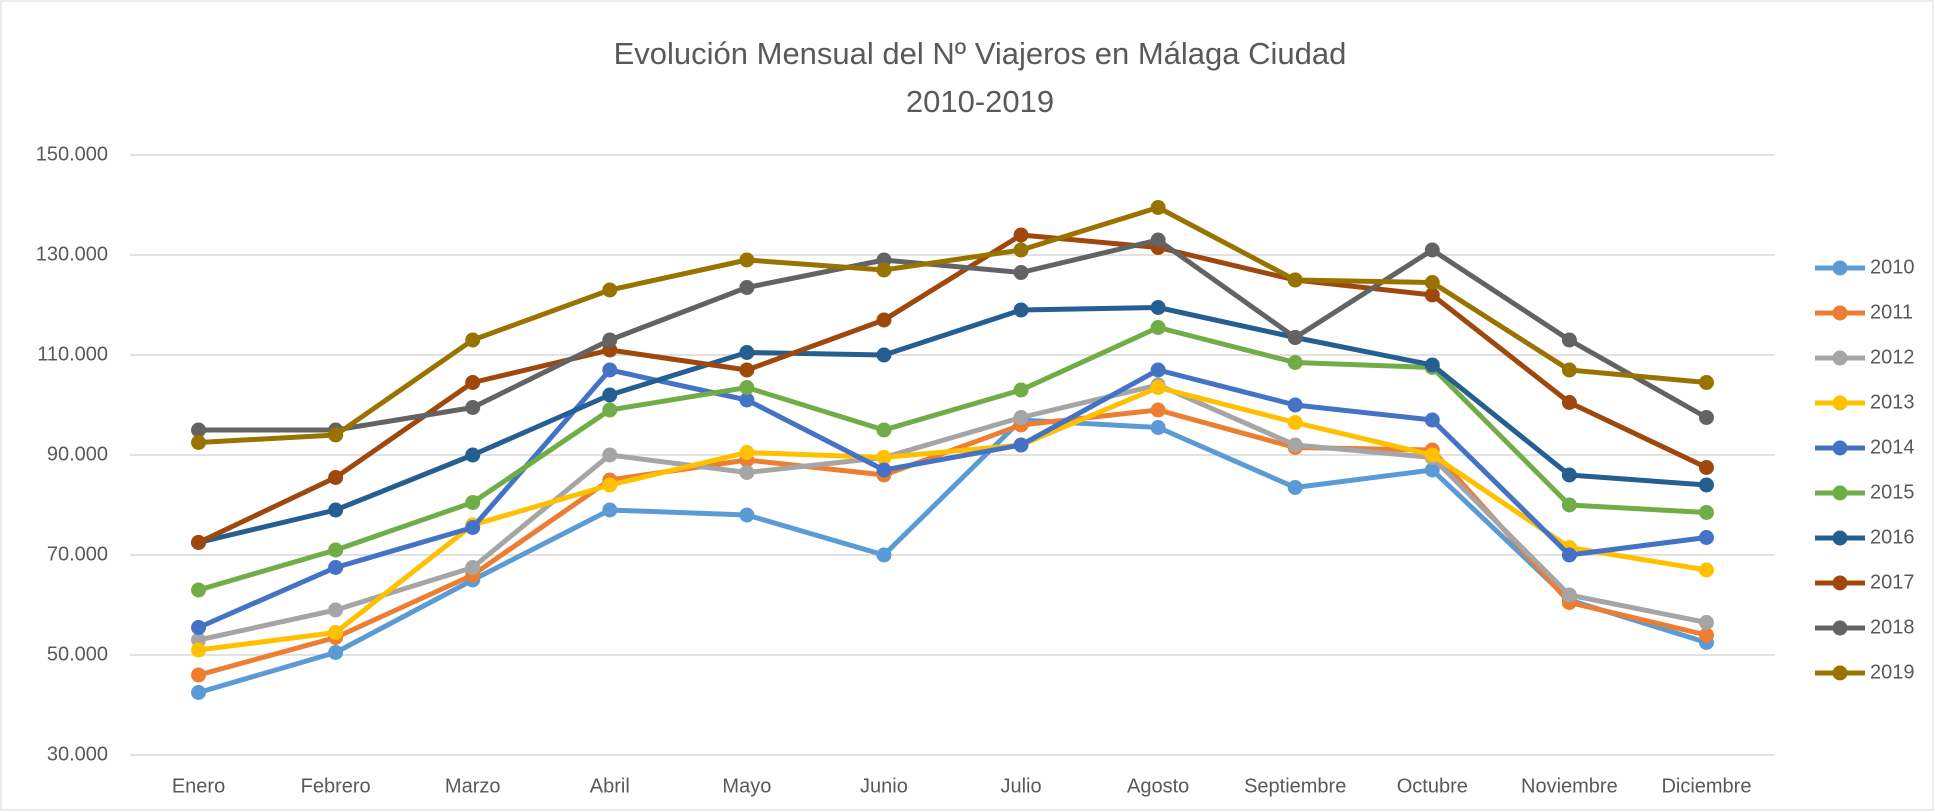 This screenshot has width=1935, height=812. Describe the element at coordinates (336, 786) in the screenshot. I see `x-tick-label: Febrero` at that location.